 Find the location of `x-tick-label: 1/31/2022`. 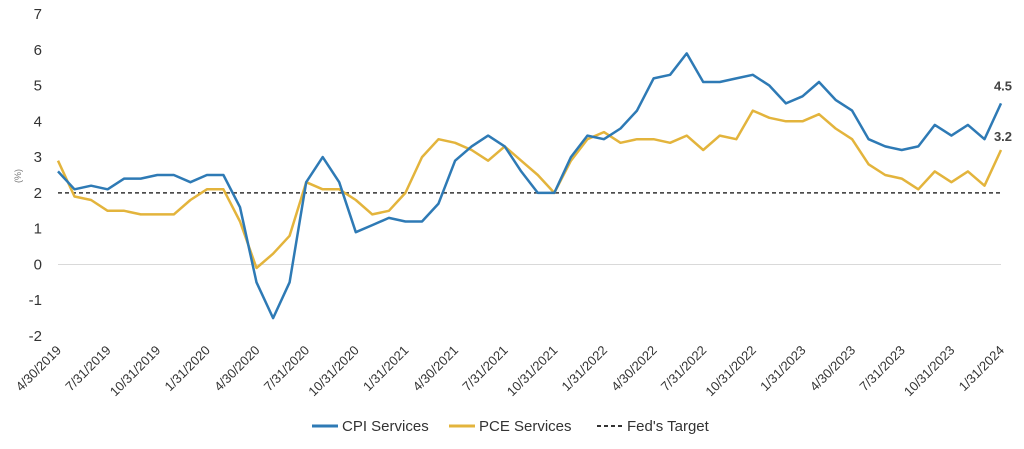

x-tick-label: 1/31/2022 is located at coordinates (585, 369).